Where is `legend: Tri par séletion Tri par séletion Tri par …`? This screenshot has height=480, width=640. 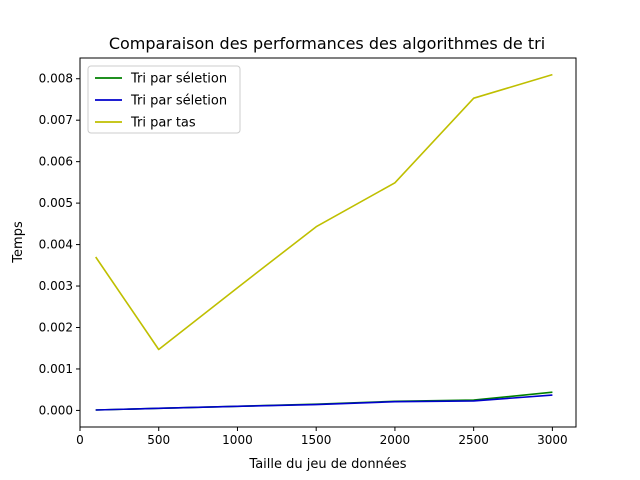
legend: Tri par séletion Tri par séletion Tri par … is located at coordinates (164, 99).